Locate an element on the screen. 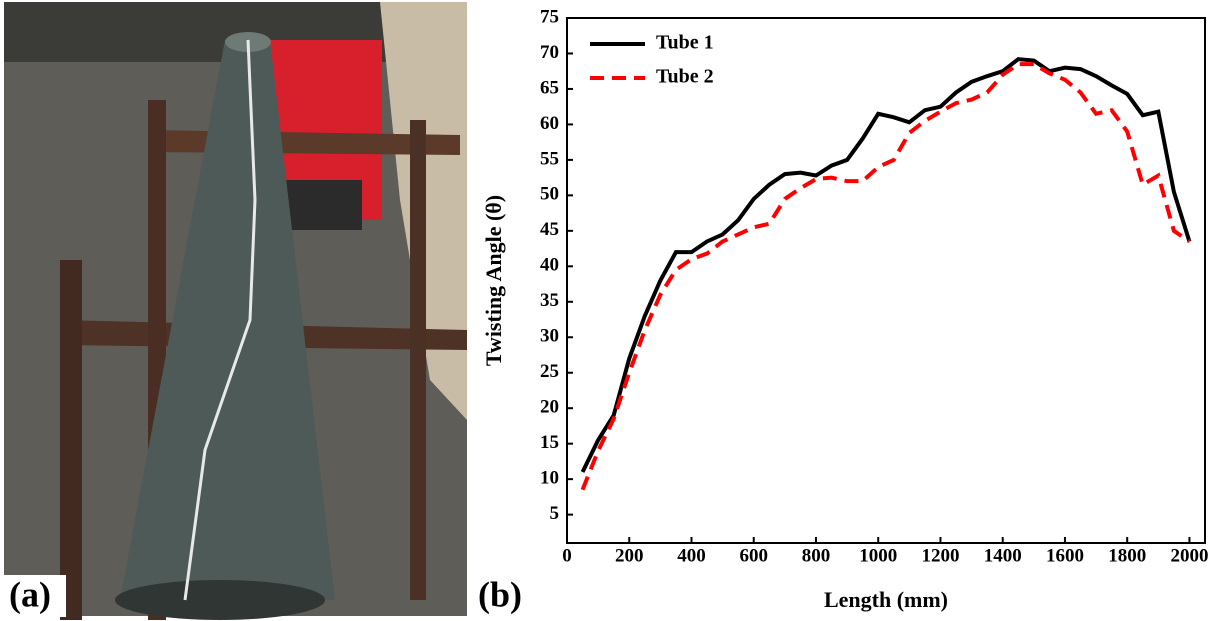  y-tick-label: 35 is located at coordinates (549, 300).